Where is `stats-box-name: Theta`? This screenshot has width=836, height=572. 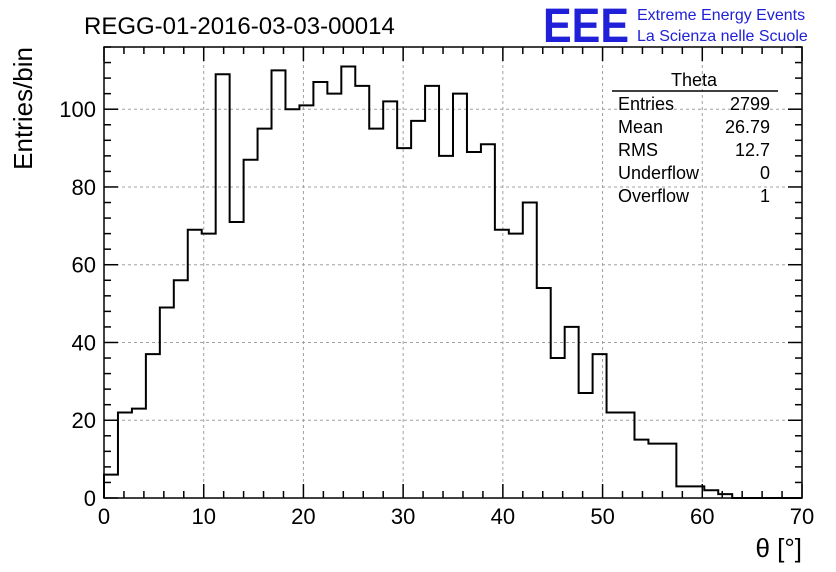 stats-box-name: Theta is located at coordinates (694, 80).